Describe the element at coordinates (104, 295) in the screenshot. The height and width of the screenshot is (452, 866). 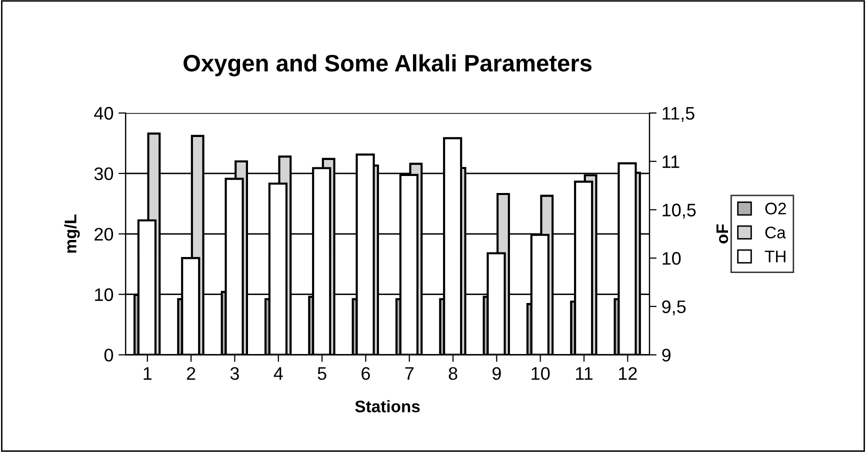
I see `y-tick-label: 10` at that location.